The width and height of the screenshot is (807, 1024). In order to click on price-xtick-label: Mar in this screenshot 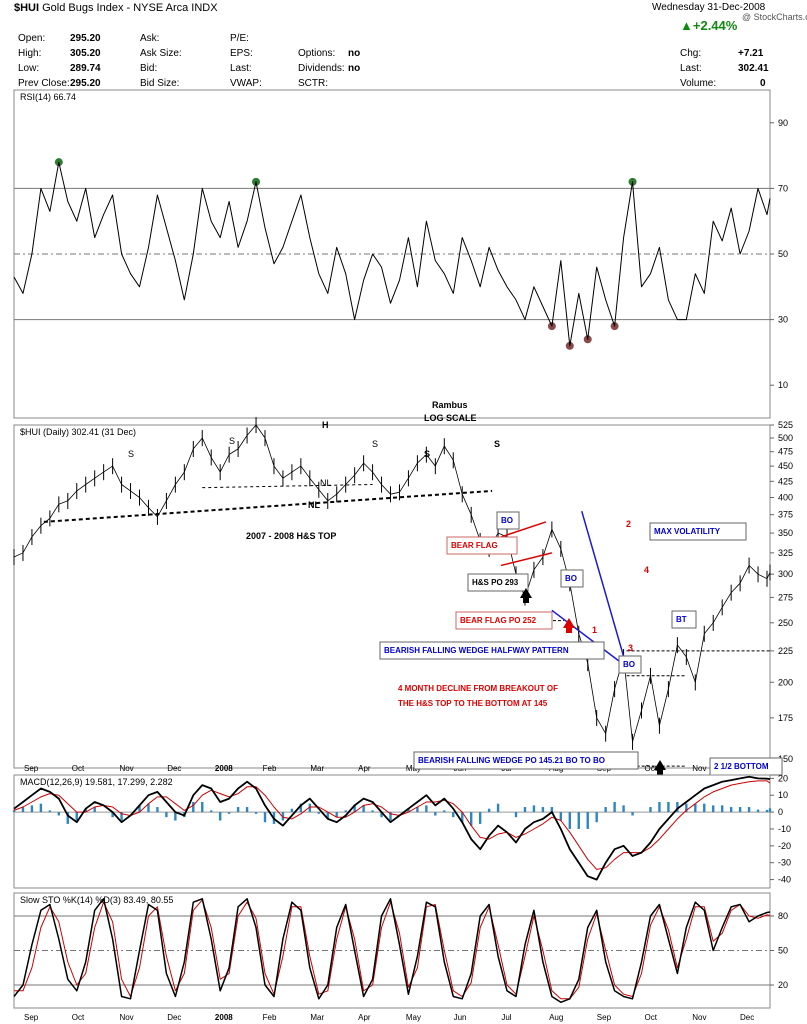, I will do `click(317, 768)`.